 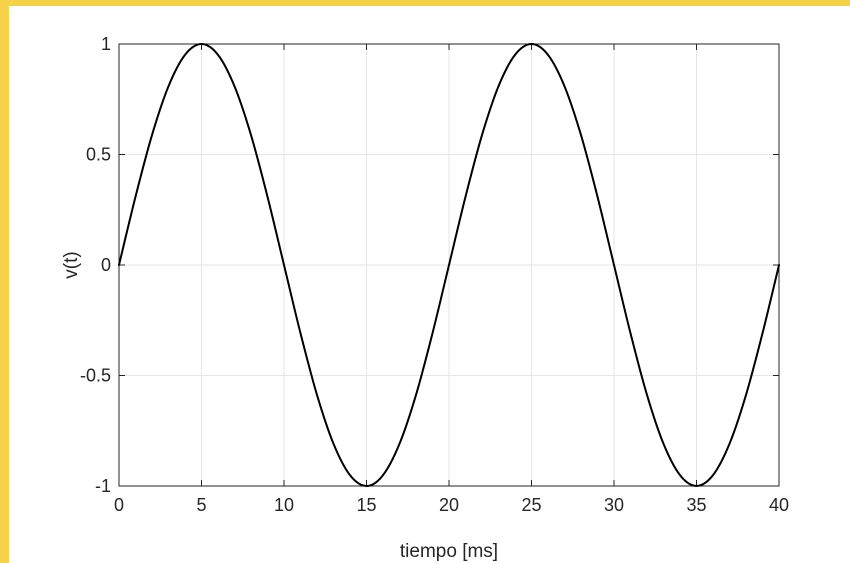 I want to click on x-axis-label: tiempo [ms], so click(x=449, y=551).